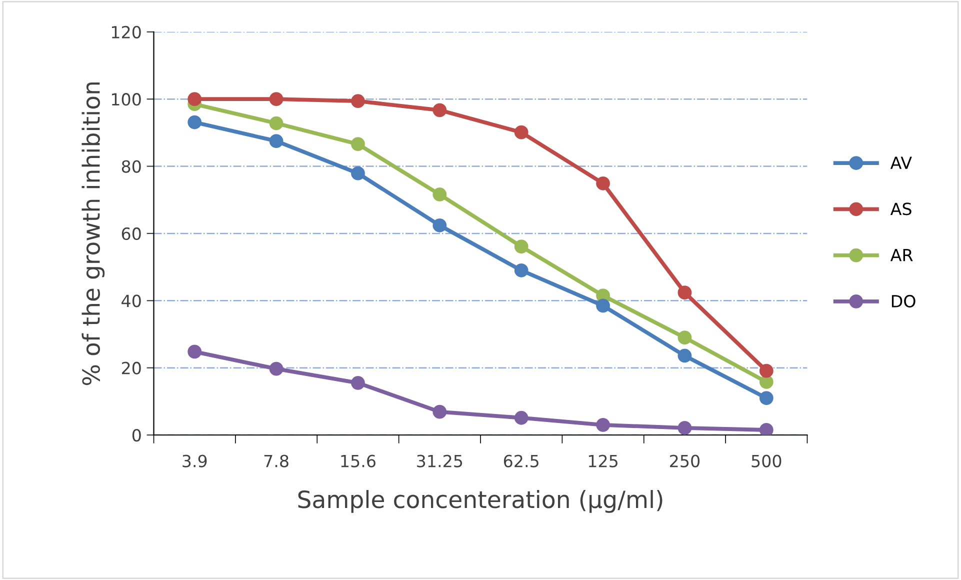  I want to click on x-tick-label: 7.8, so click(276, 461).